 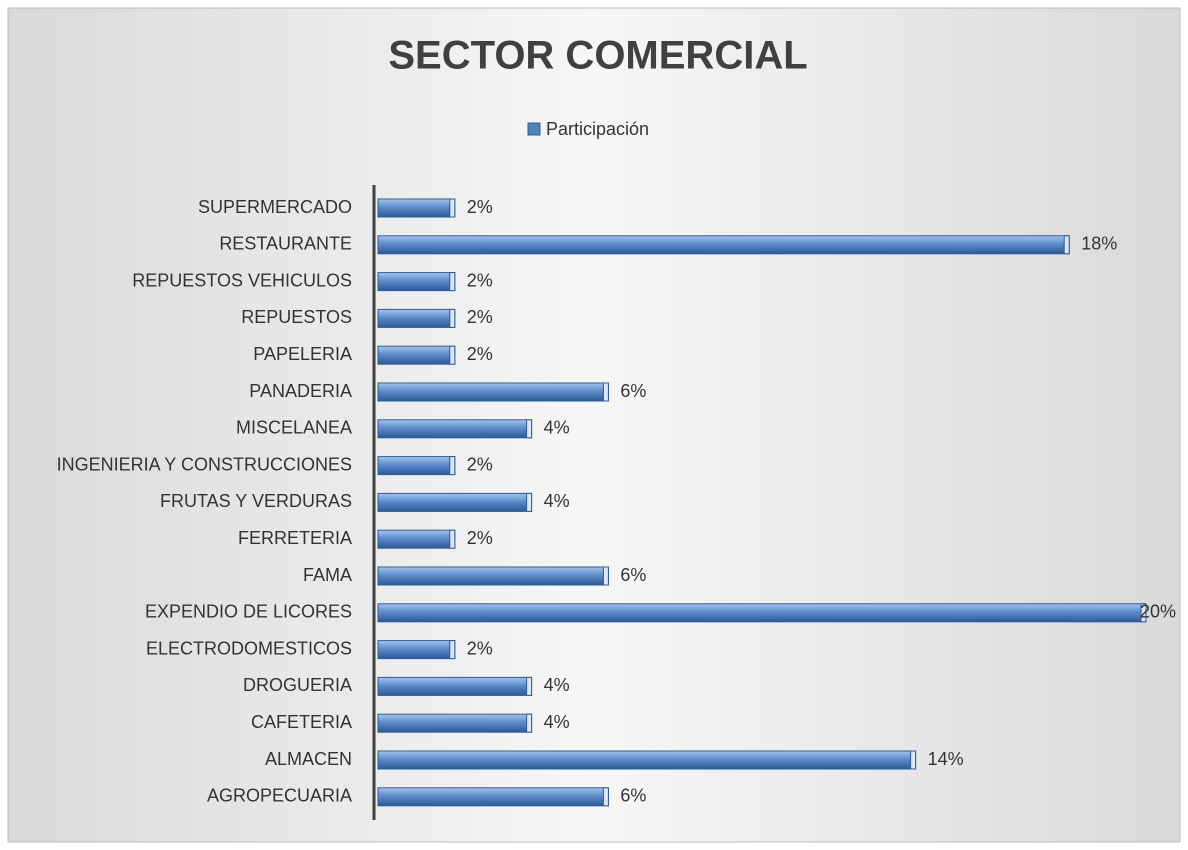 What do you see at coordinates (297, 685) in the screenshot?
I see `y-tick-label: DROGUERIA` at bounding box center [297, 685].